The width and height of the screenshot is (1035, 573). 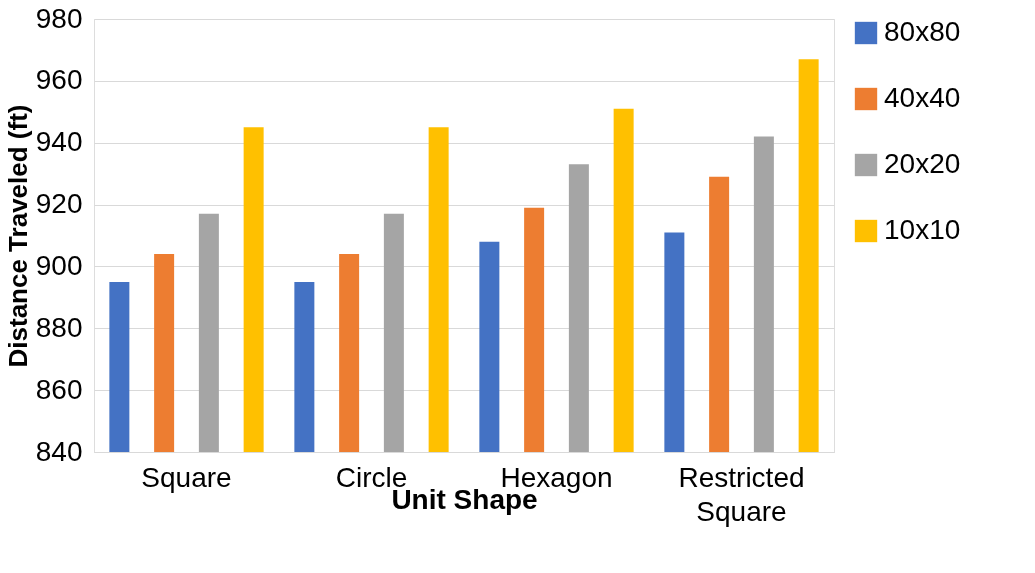 What do you see at coordinates (59, 265) in the screenshot?
I see `y-tick-label: 900` at bounding box center [59, 265].